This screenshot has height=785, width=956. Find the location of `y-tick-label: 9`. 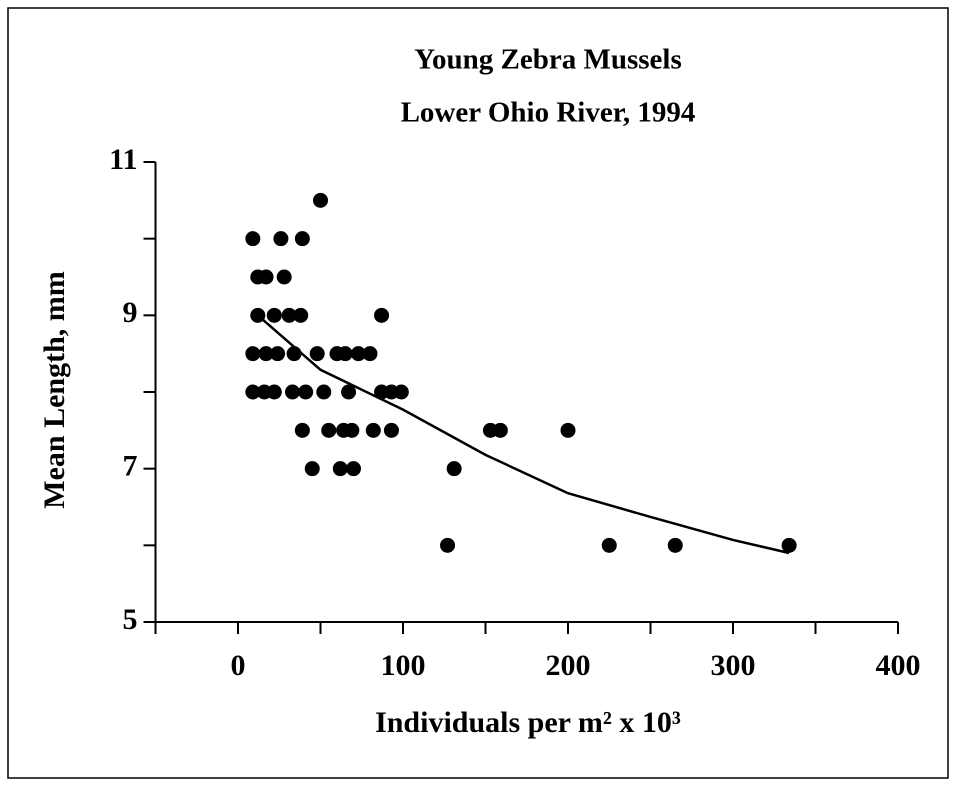

y-tick-label: 9 is located at coordinates (130, 312).